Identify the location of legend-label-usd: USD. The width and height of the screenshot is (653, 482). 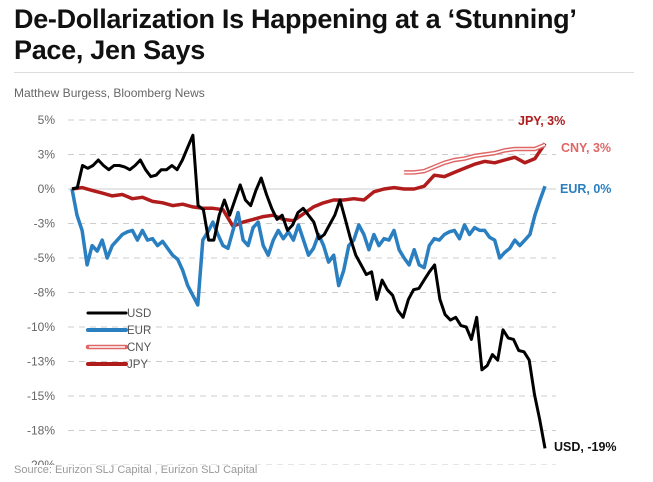
(139, 314).